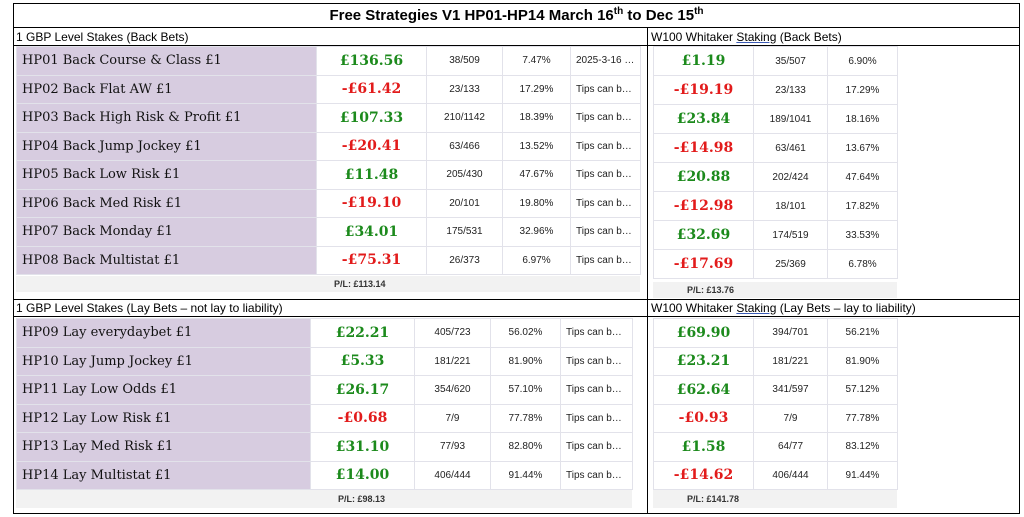 The image size is (1024, 517). I want to click on back-level-section-label: 1 GBP Level Stakes (Back Bets), so click(102, 37).